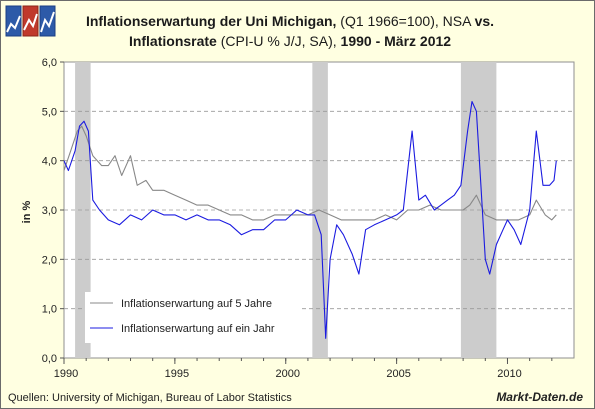 The height and width of the screenshot is (409, 595). Describe the element at coordinates (49, 162) in the screenshot. I see `y-tick-label-4: 4,0` at that location.